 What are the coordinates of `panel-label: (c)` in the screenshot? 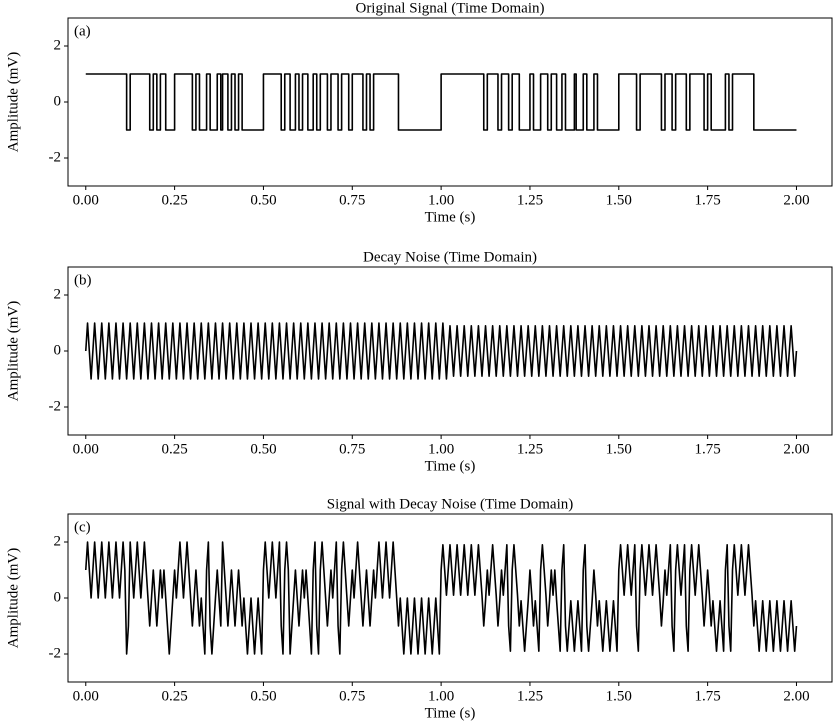 It's located at (82, 527).